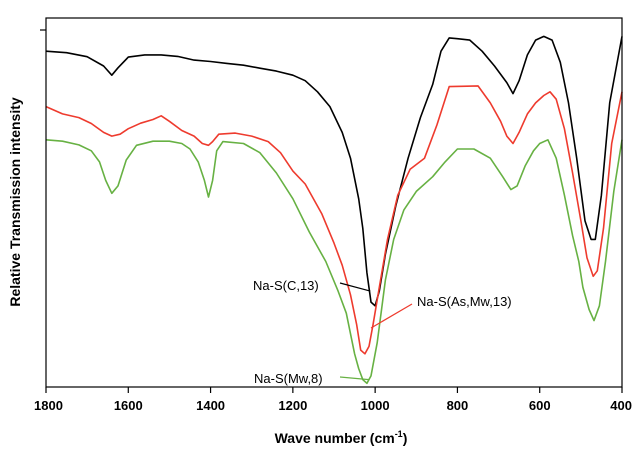 This screenshot has width=635, height=452. What do you see at coordinates (540, 405) in the screenshot?
I see `x-tick-label-6: 600` at bounding box center [540, 405].